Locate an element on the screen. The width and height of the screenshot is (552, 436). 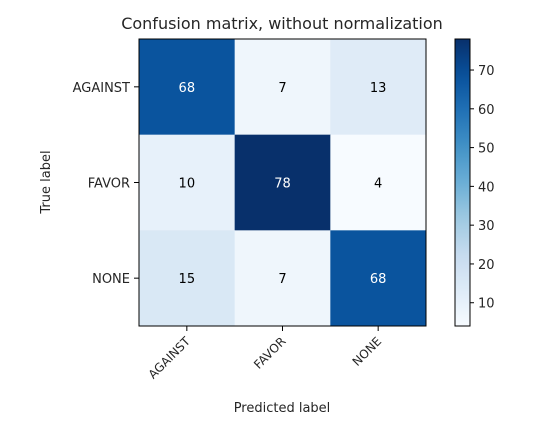
colorbar-frame is located at coordinates (462, 182).